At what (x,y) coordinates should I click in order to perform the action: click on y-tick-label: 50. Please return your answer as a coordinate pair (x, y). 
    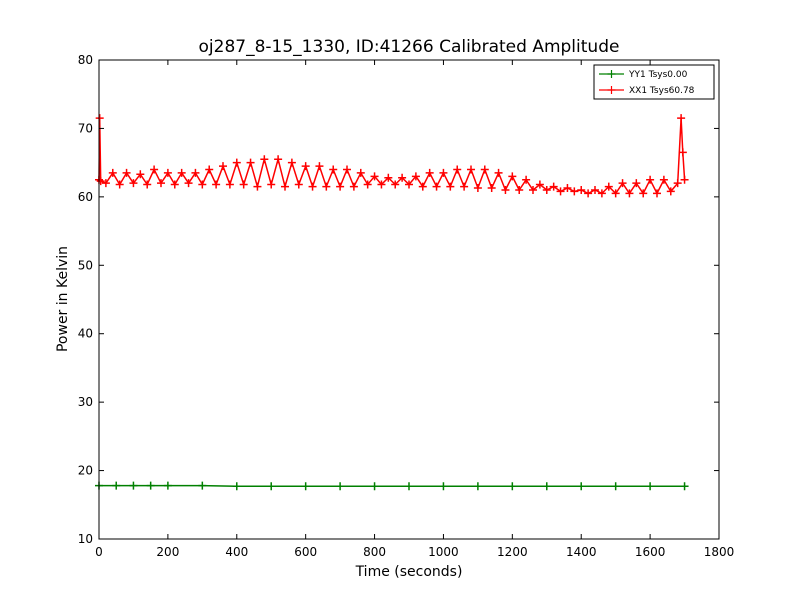
    Looking at the image, I should click on (85, 265).